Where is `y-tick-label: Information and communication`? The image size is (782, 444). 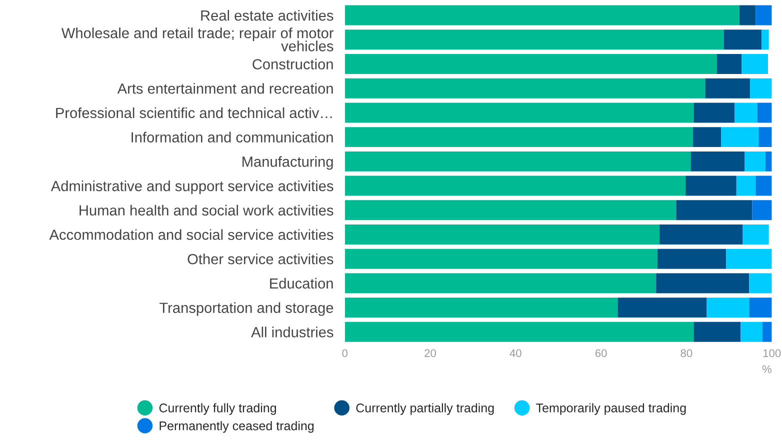
y-tick-label: Information and communication is located at coordinates (232, 137).